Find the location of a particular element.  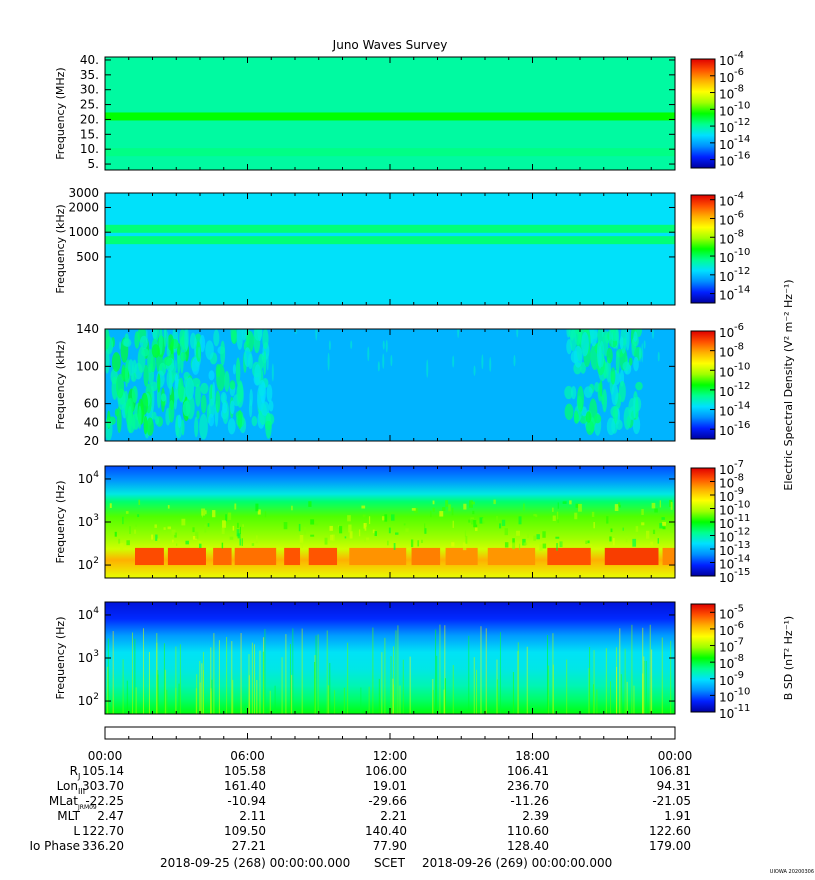

y-tick-label: 2000 is located at coordinates (83, 207).